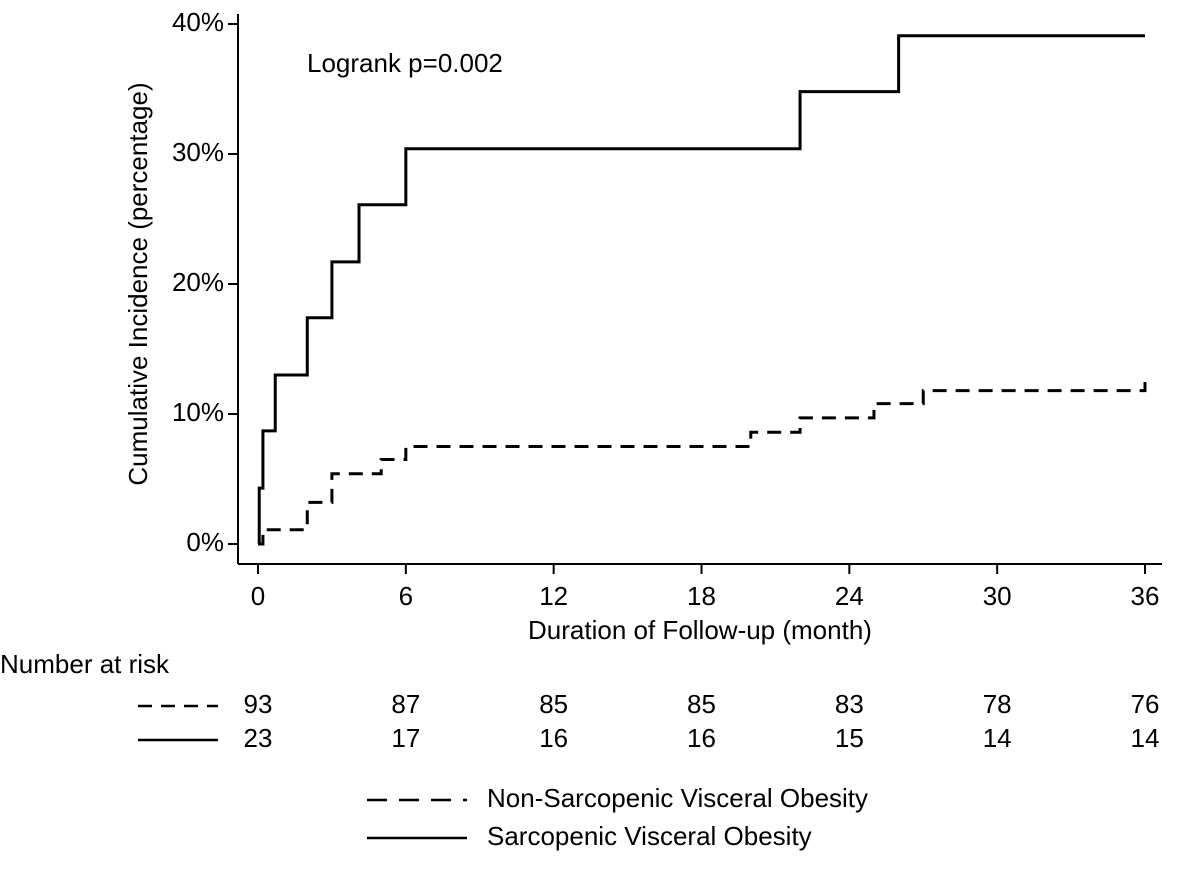 Image resolution: width=1178 pixels, height=871 pixels. I want to click on x-tick-label: 12, so click(553, 596).